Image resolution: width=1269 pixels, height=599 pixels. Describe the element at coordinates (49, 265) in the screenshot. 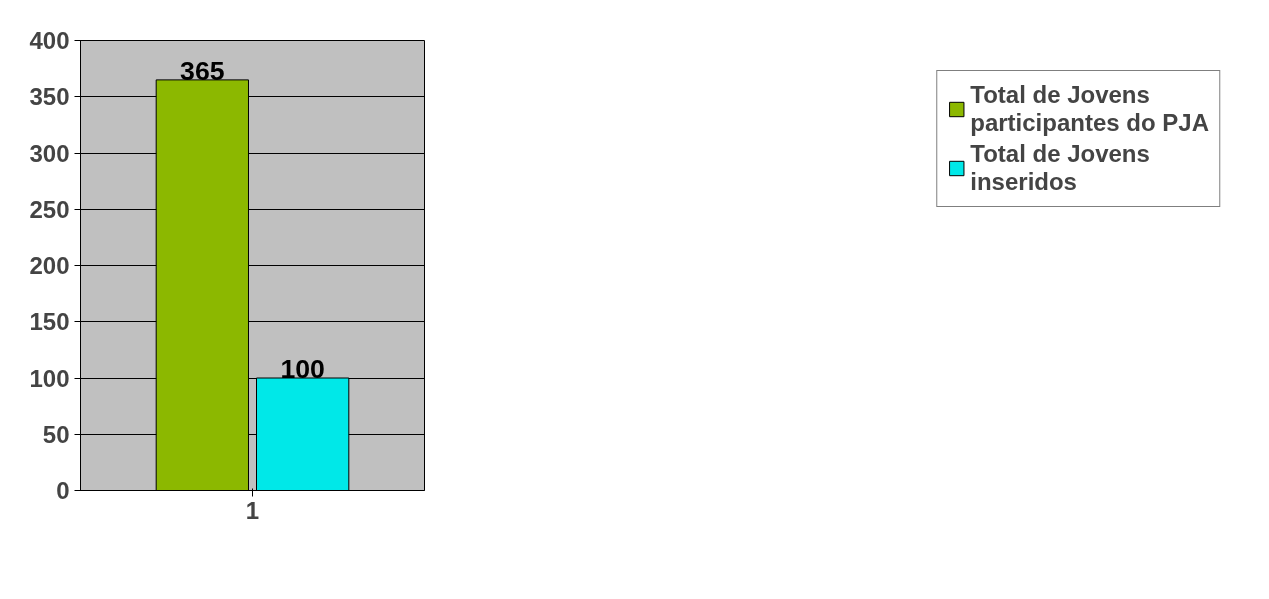

I see `y-tick-label: 200` at that location.